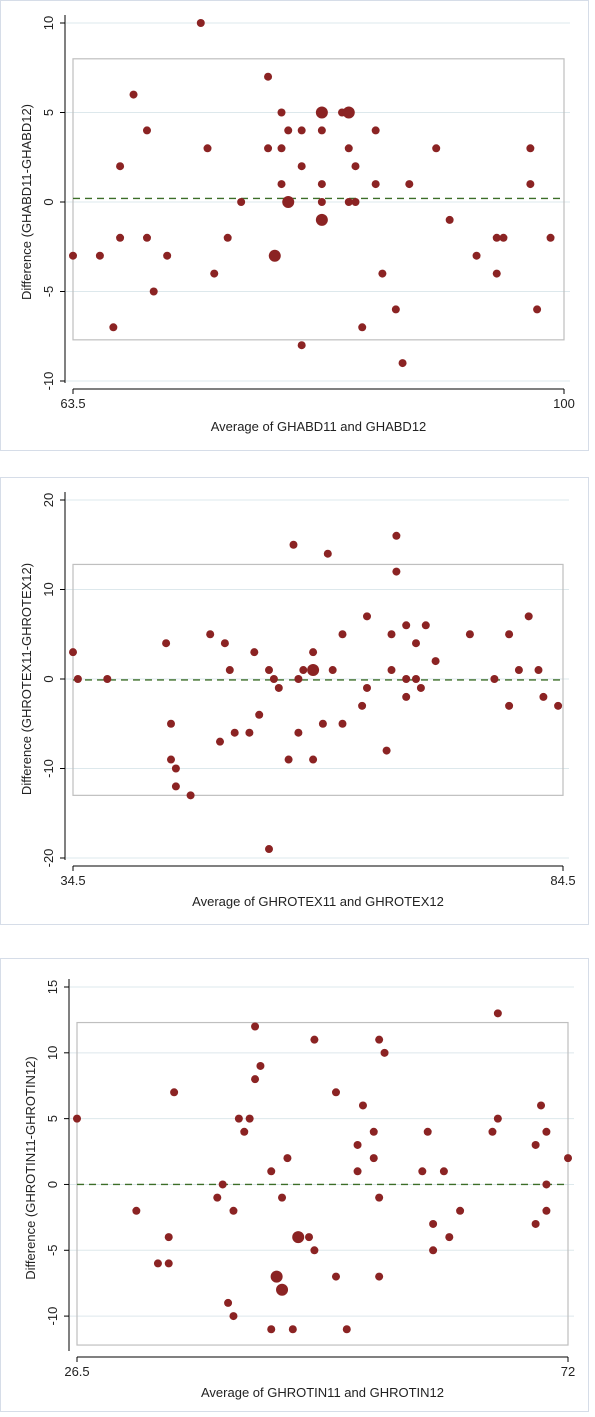 The height and width of the screenshot is (1417, 595). Describe the element at coordinates (48, 678) in the screenshot. I see `y-tick-label-2: 0` at that location.